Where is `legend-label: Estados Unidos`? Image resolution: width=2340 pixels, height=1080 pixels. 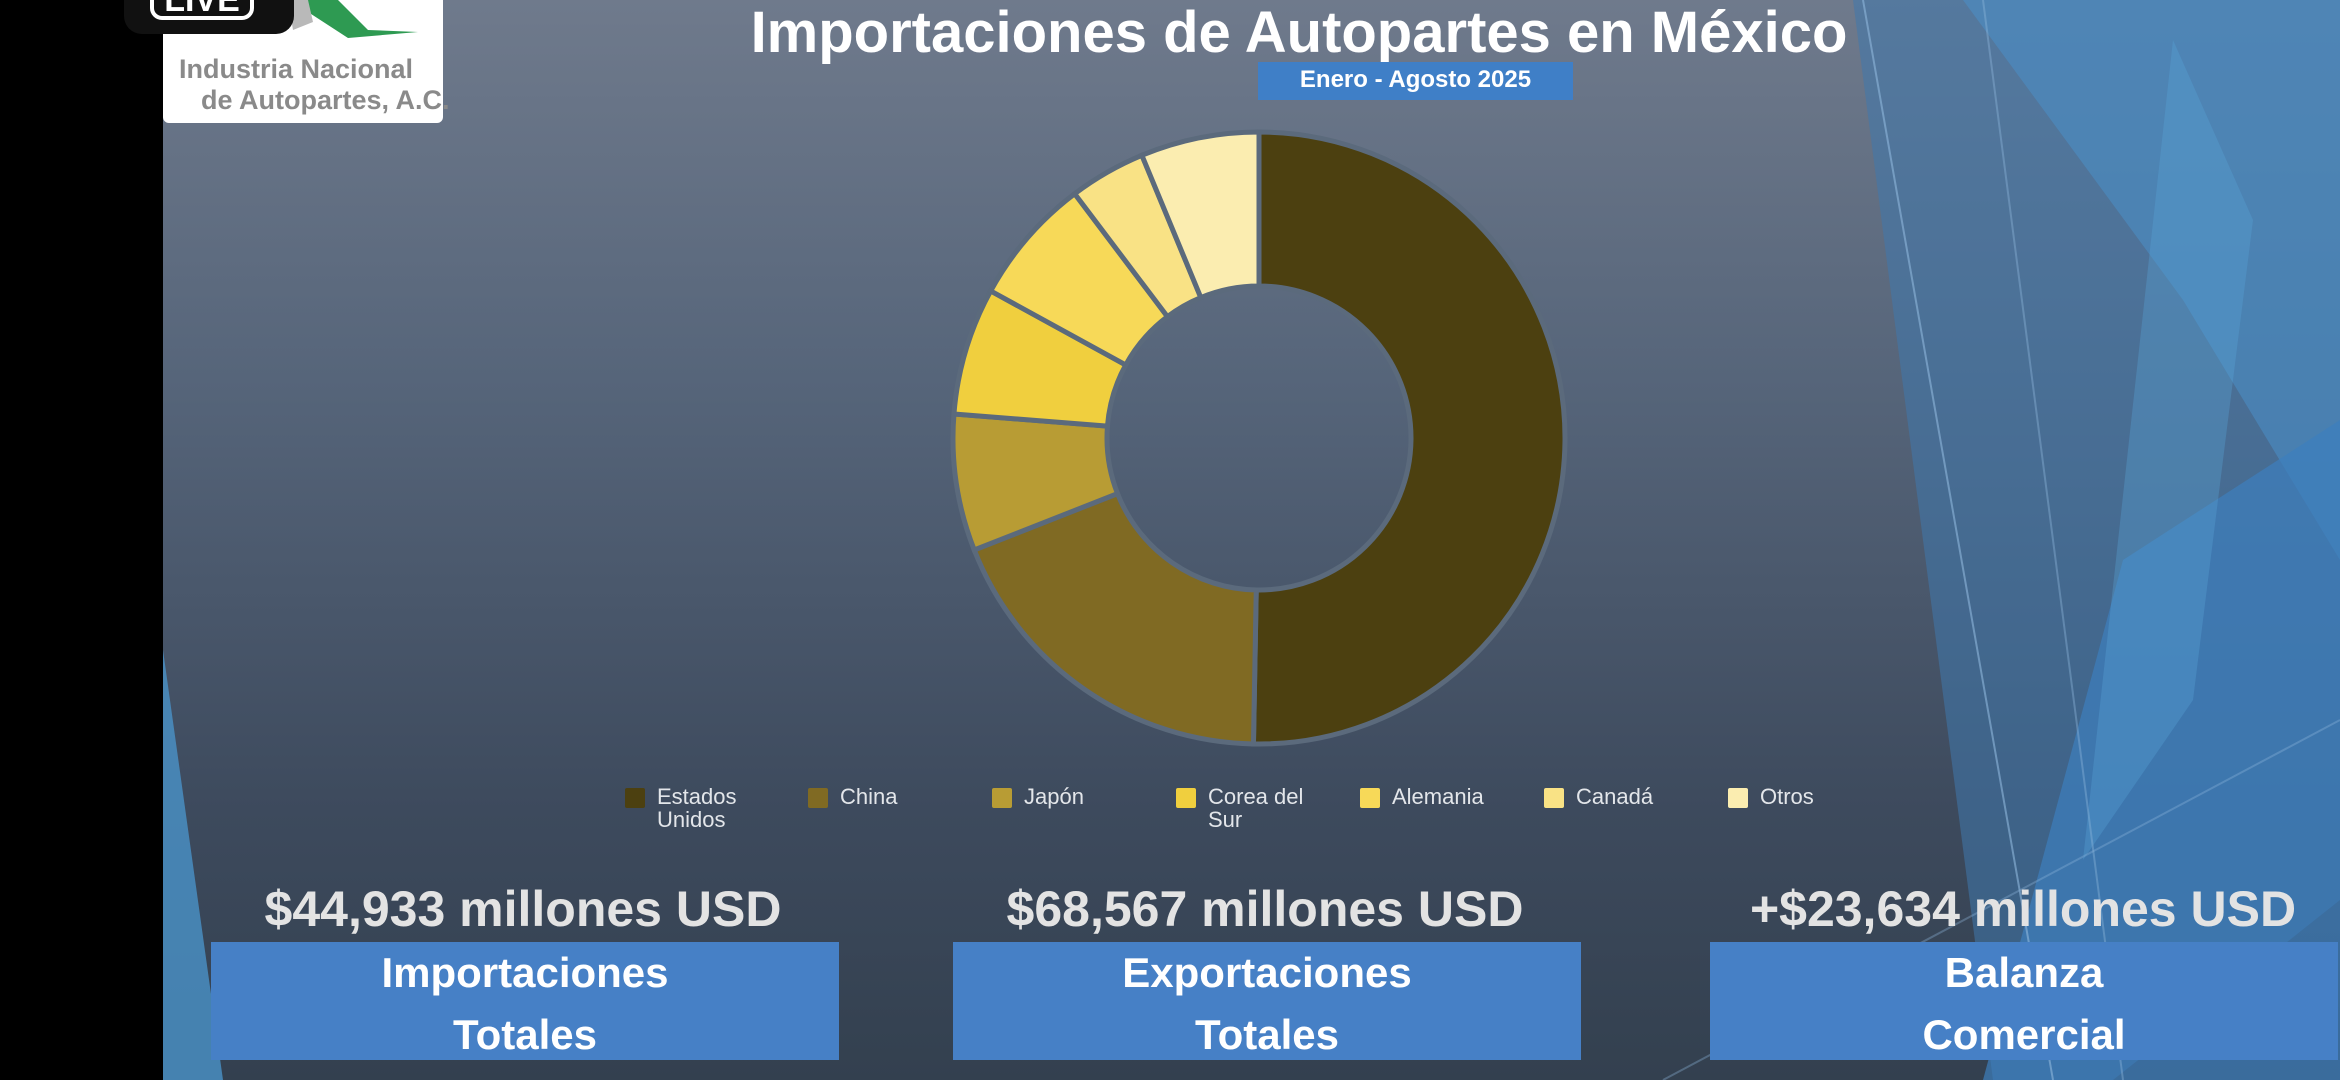 legend-label: Estados Unidos is located at coordinates (697, 808).